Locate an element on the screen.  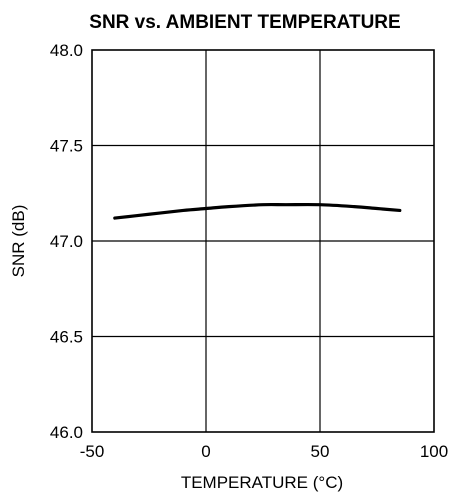
chart-title: SNR vs. AMBIENT TEMPERATURE is located at coordinates (244, 22).